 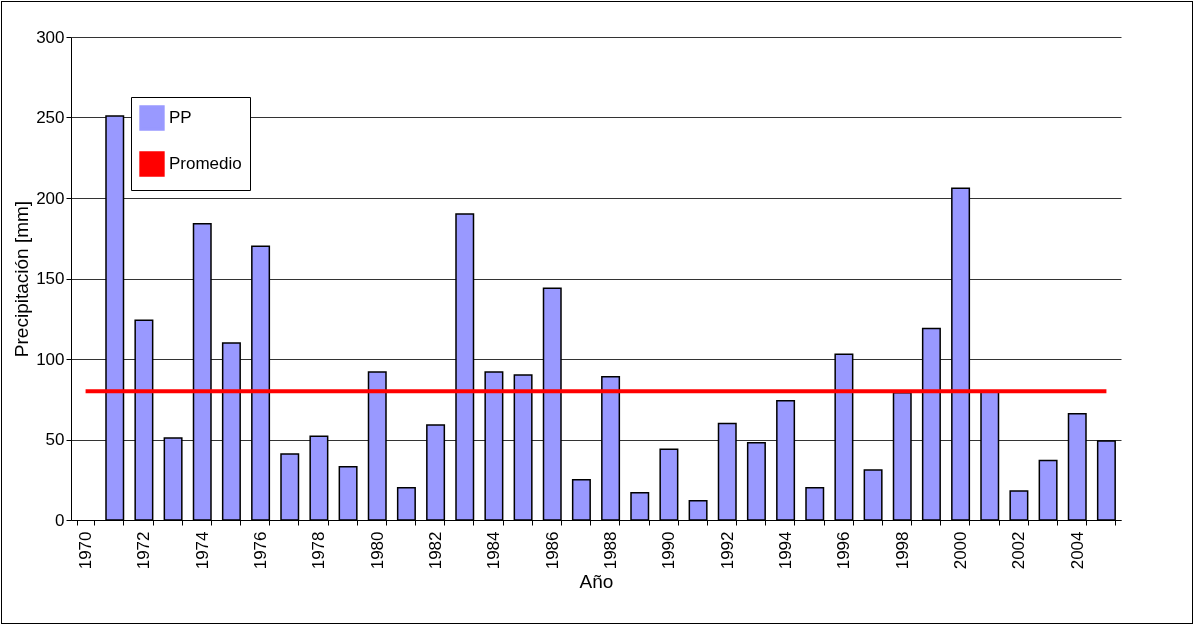 What do you see at coordinates (1077, 550) in the screenshot?
I see `x-tick-label: 2004` at bounding box center [1077, 550].